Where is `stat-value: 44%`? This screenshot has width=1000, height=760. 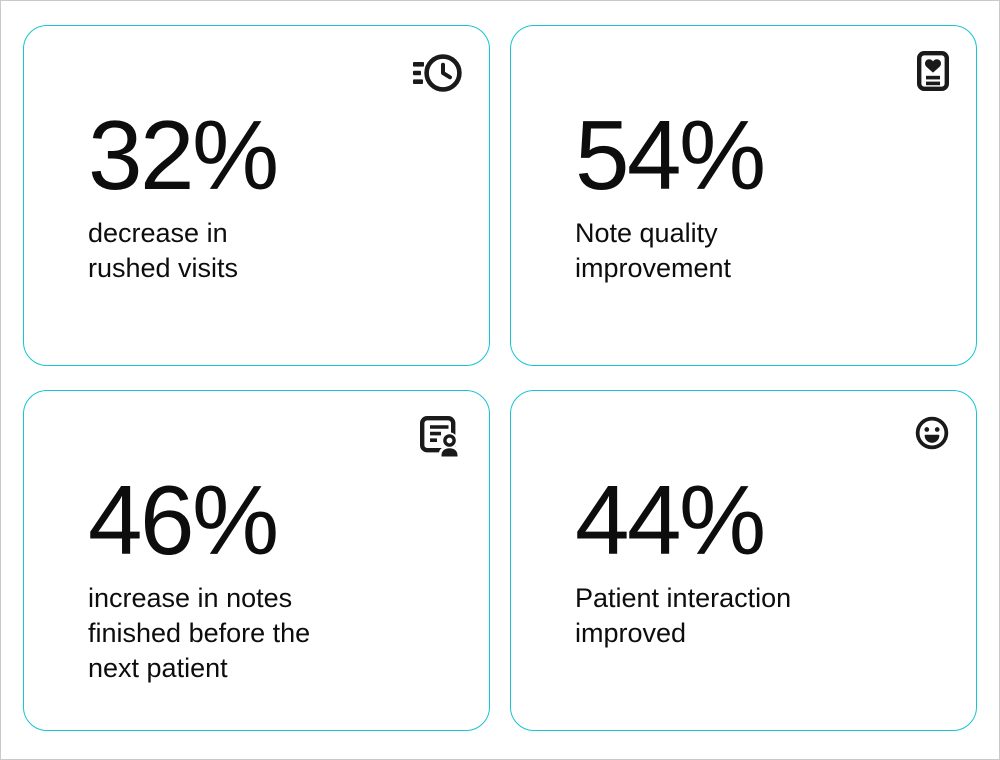 stat-value: 44% is located at coordinates (670, 520).